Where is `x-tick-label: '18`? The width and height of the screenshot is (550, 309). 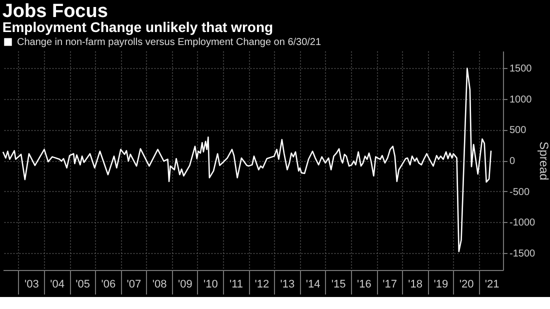 x-tick-label: '18 is located at coordinates (415, 284).